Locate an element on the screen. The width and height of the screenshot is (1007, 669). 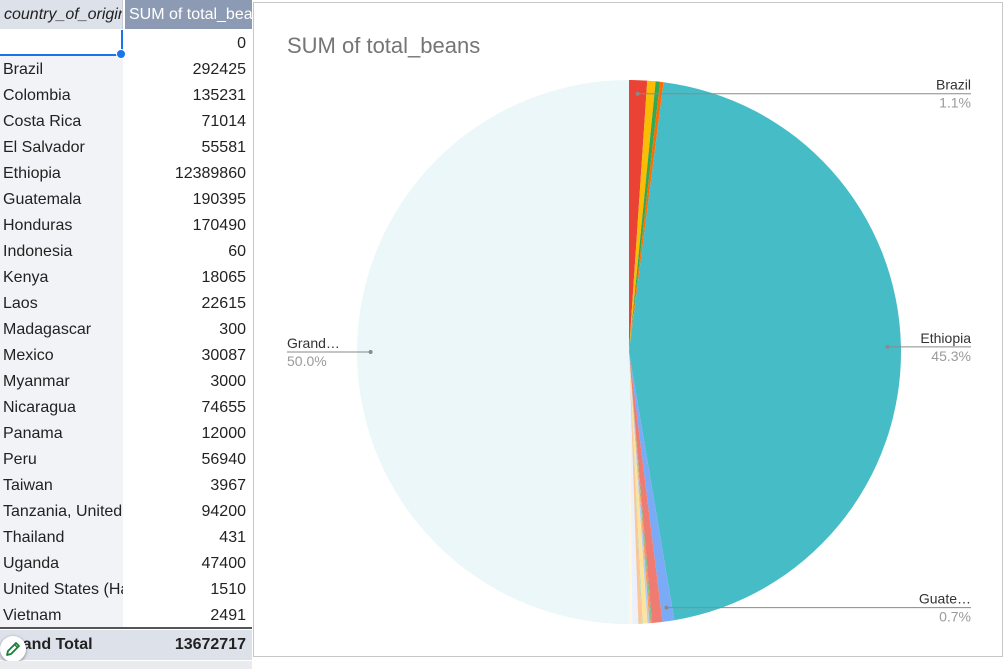
table-row: Honduras 170490 is located at coordinates (126, 226).